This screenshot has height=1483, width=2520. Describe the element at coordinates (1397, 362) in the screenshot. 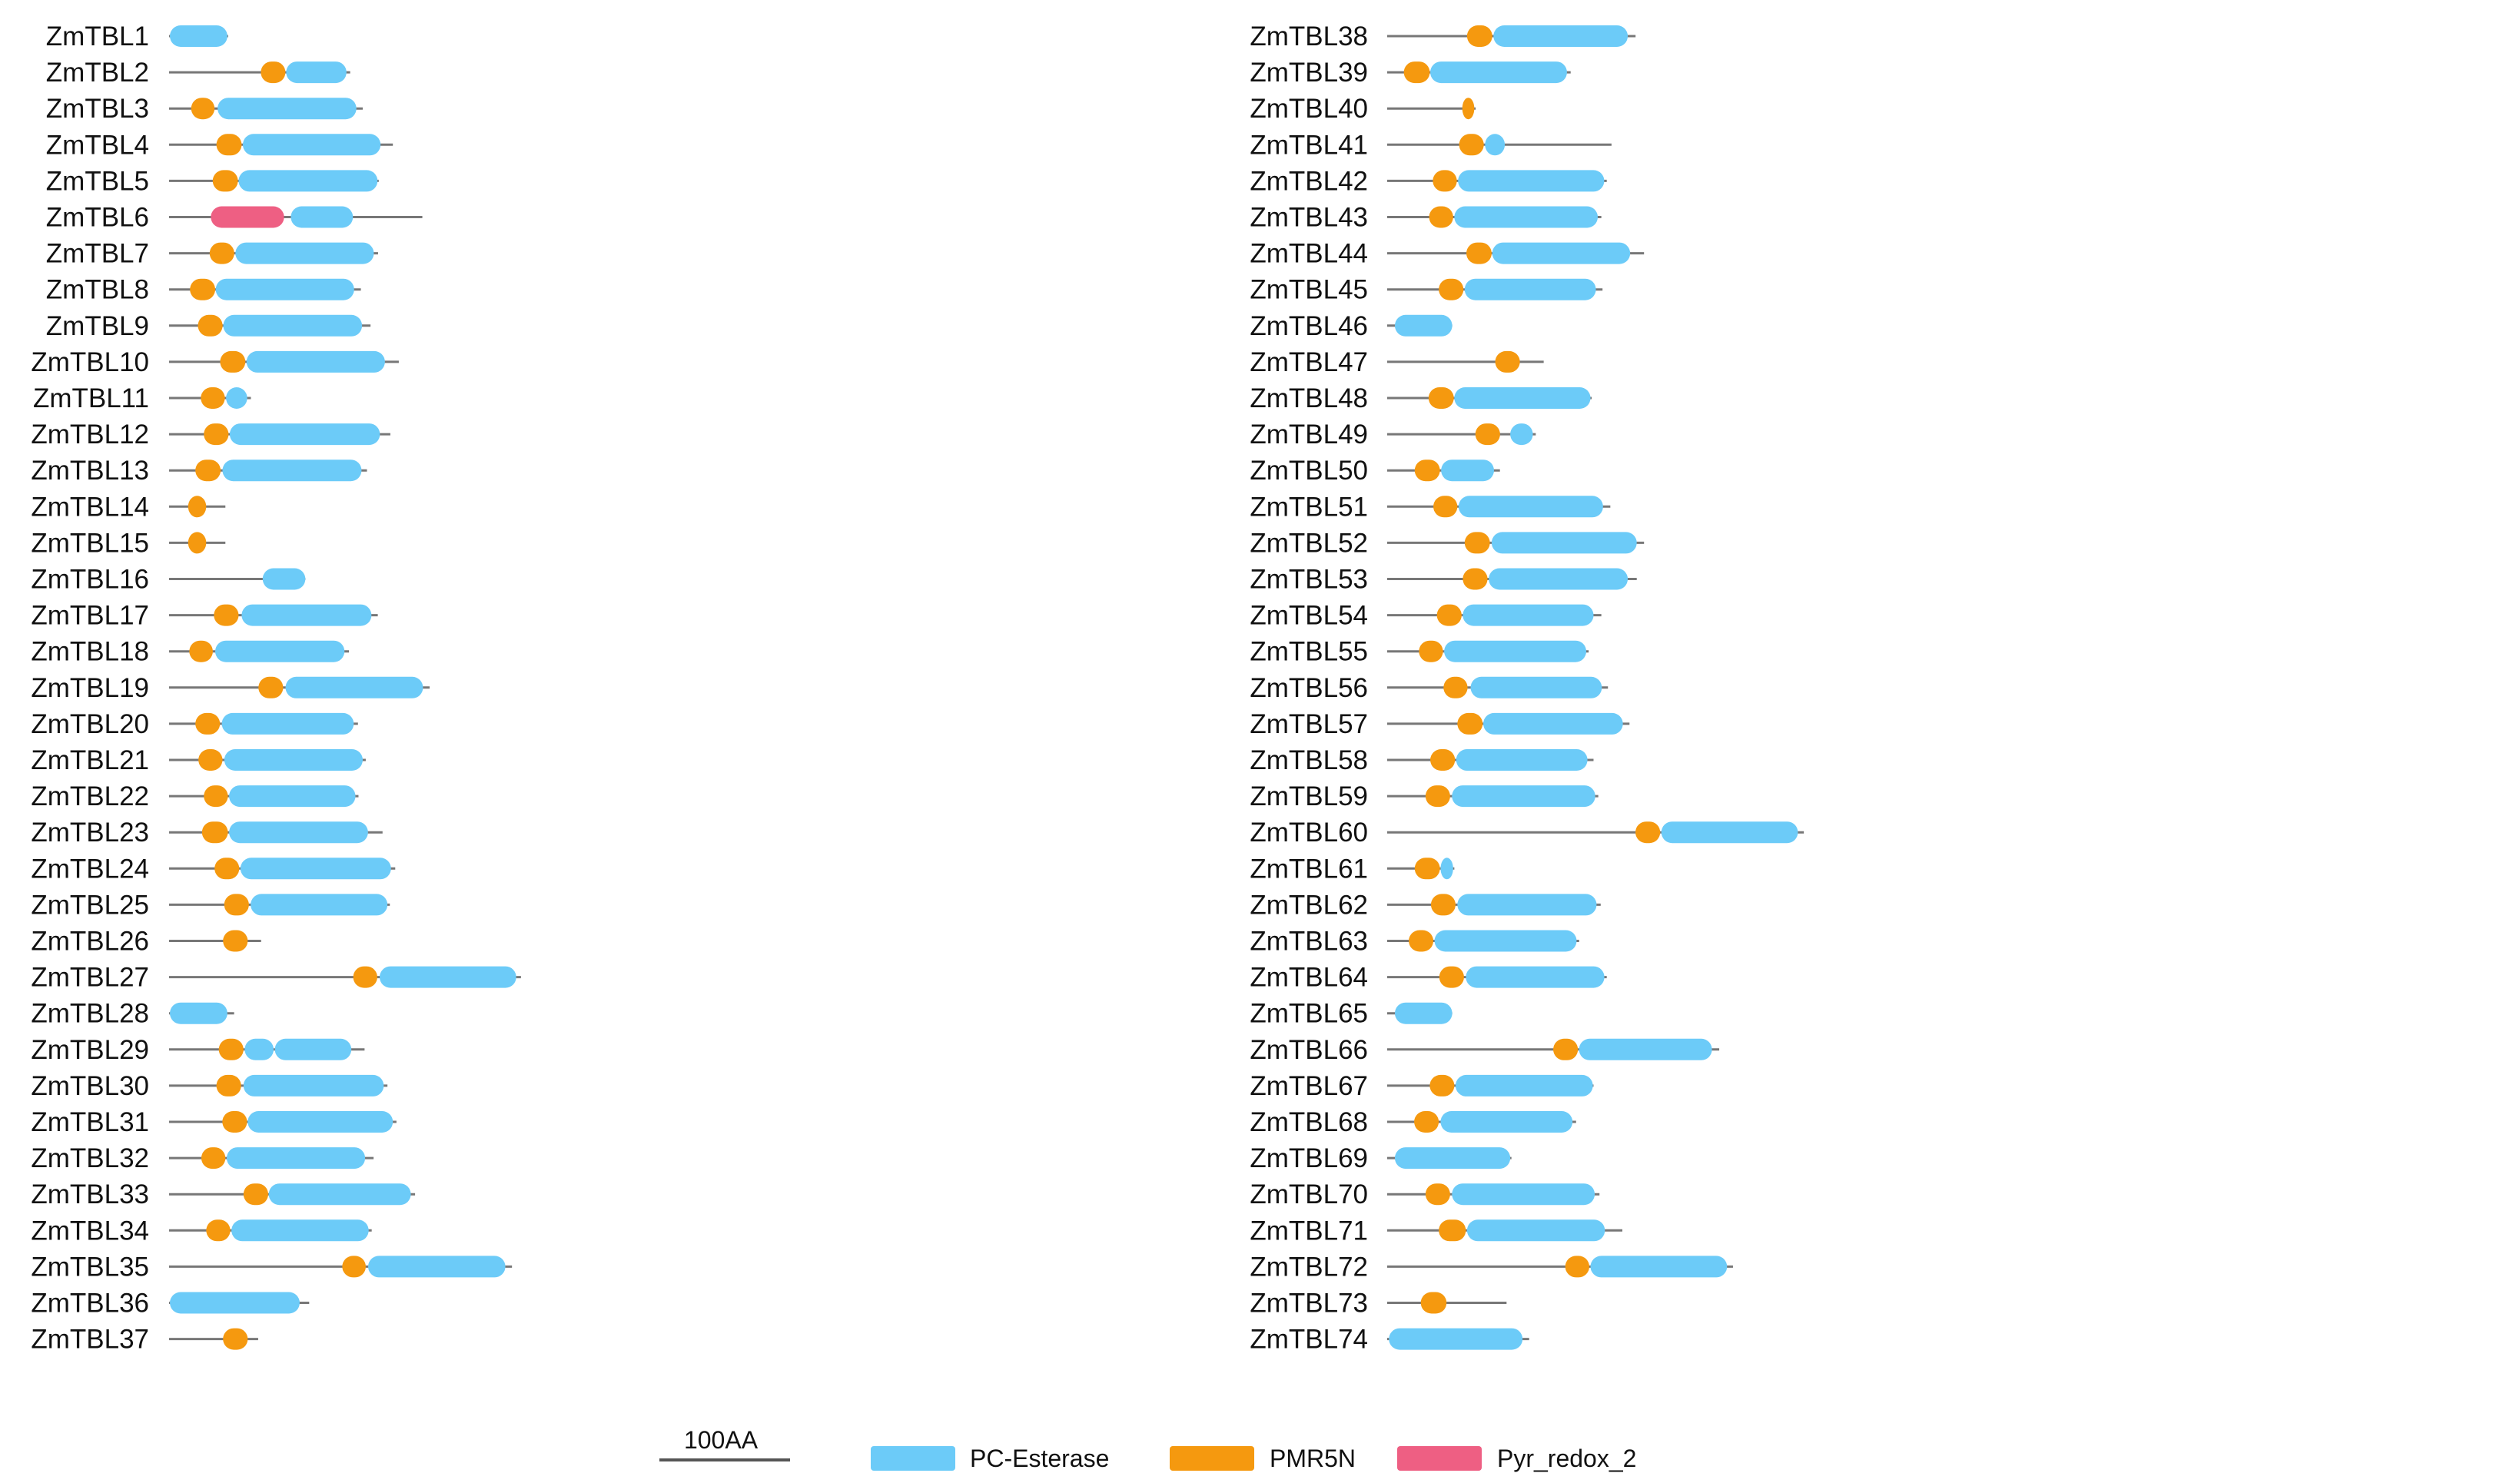

I see `protein-row-zmtbl47: ZmTBL47` at that location.